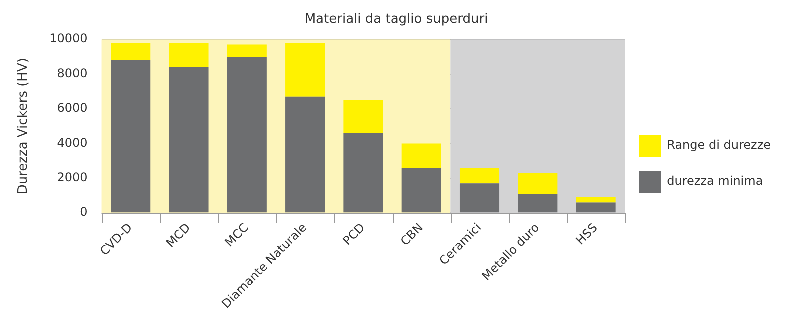  What do you see at coordinates (719, 145) in the screenshot?
I see `legend-label: Range di durezze` at bounding box center [719, 145].